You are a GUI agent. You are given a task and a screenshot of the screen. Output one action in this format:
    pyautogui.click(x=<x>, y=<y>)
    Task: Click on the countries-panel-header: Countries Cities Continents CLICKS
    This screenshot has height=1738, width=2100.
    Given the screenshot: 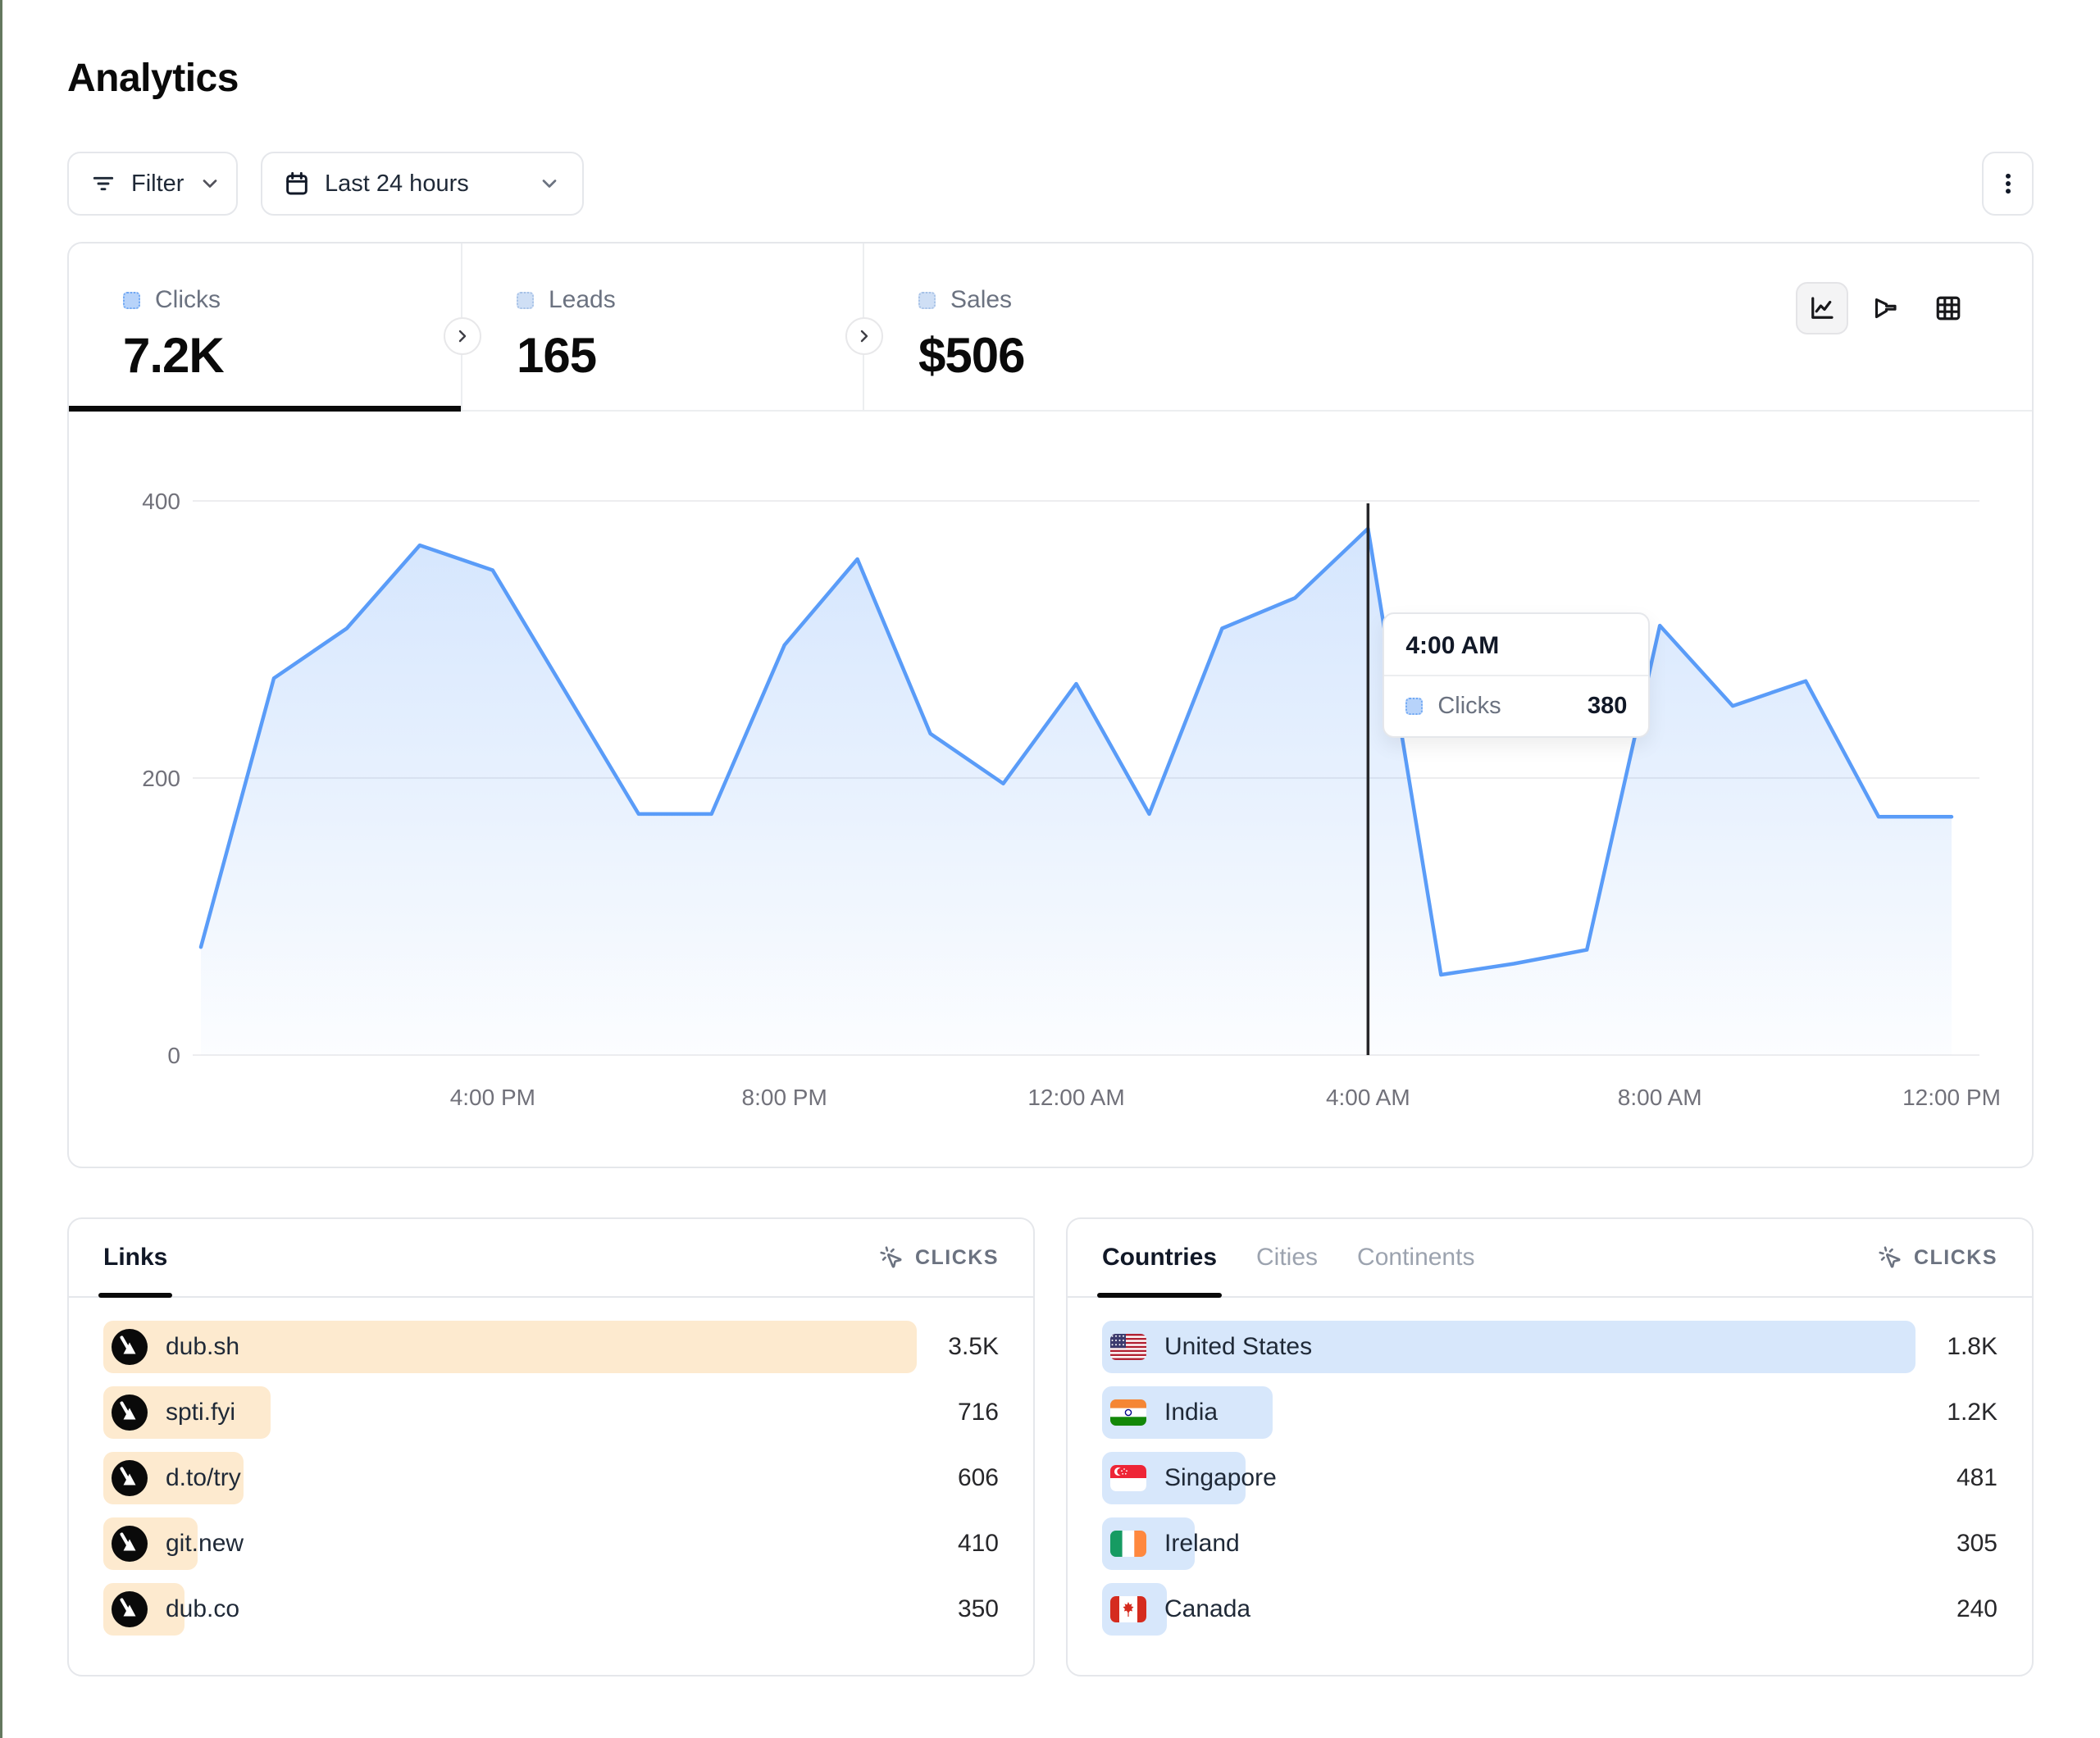 What is the action you would take?
    pyautogui.click(x=1550, y=1258)
    